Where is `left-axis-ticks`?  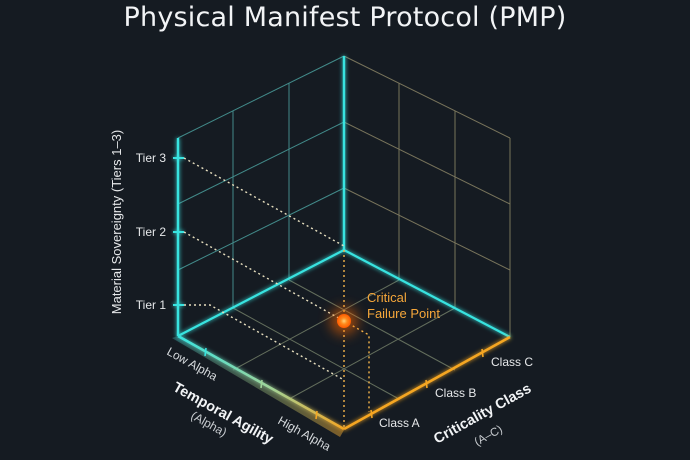
left-axis-ticks is located at coordinates (261, 383).